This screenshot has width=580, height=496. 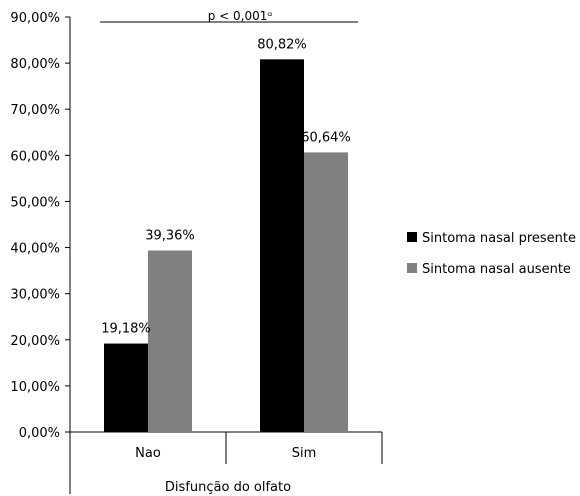 I want to click on y-tick-label: 0,00%, so click(x=39, y=433).